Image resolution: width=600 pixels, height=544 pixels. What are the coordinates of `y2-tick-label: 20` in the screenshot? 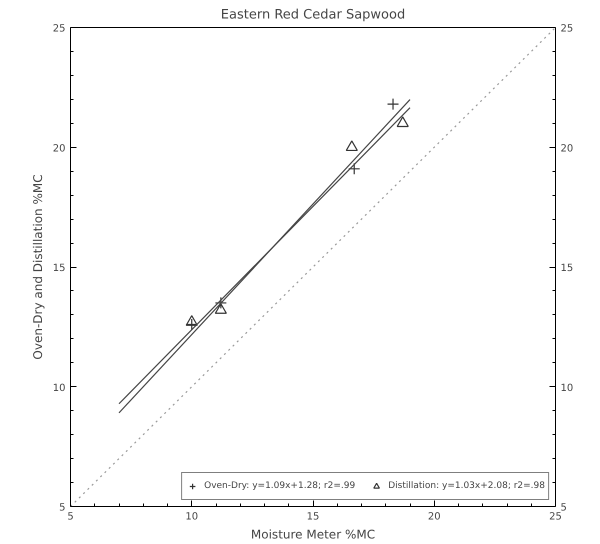 It's located at (567, 148).